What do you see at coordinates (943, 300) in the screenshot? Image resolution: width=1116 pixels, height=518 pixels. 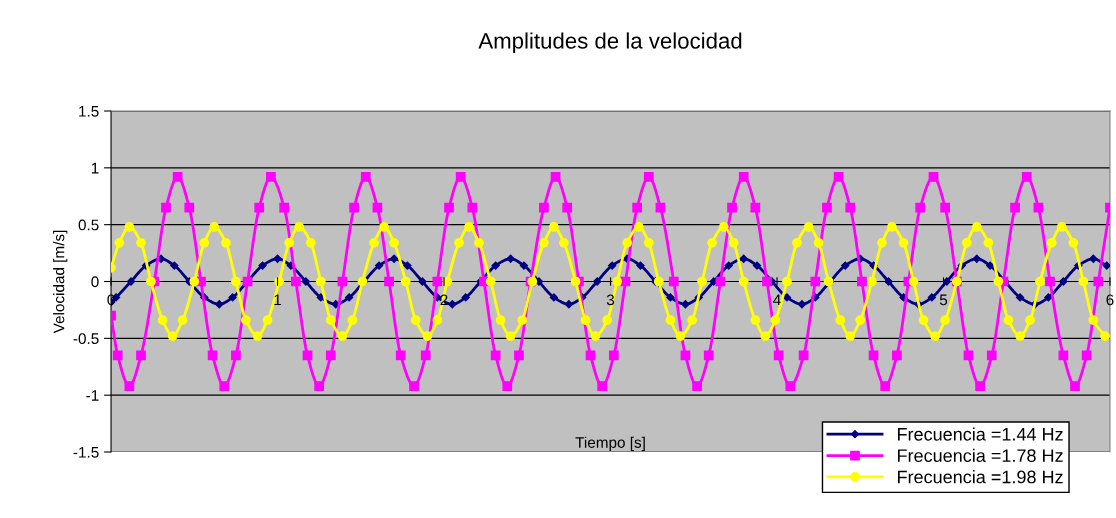 I see `x-tick-label: 5` at bounding box center [943, 300].